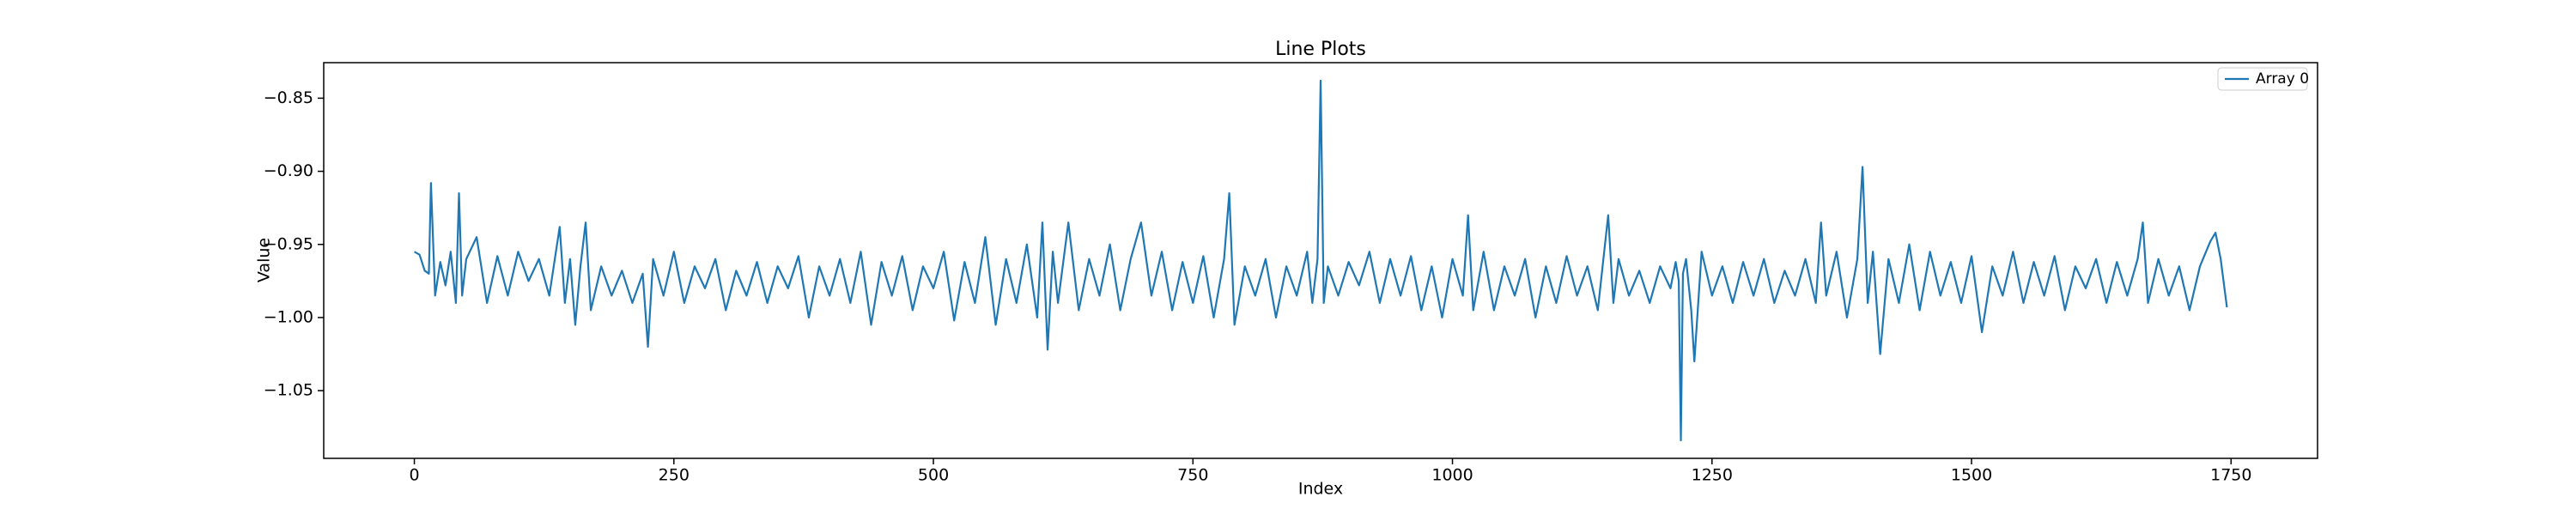  Describe the element at coordinates (933, 475) in the screenshot. I see `x-tick-label: 500` at that location.